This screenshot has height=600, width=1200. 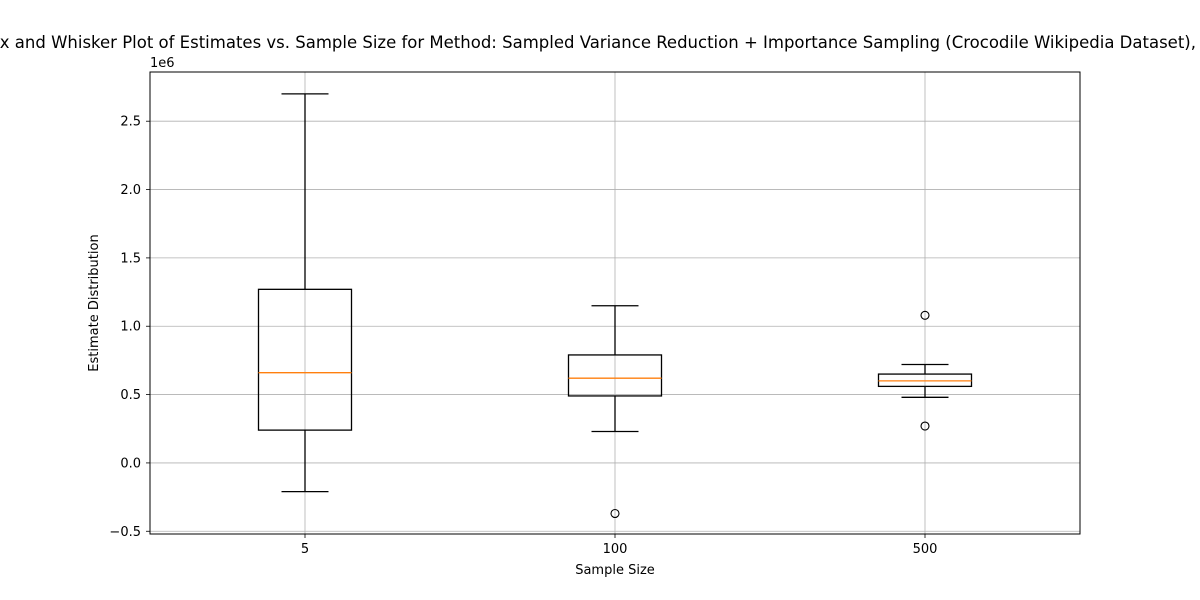 I want to click on y-tick-label: 0.0, so click(x=130, y=463).